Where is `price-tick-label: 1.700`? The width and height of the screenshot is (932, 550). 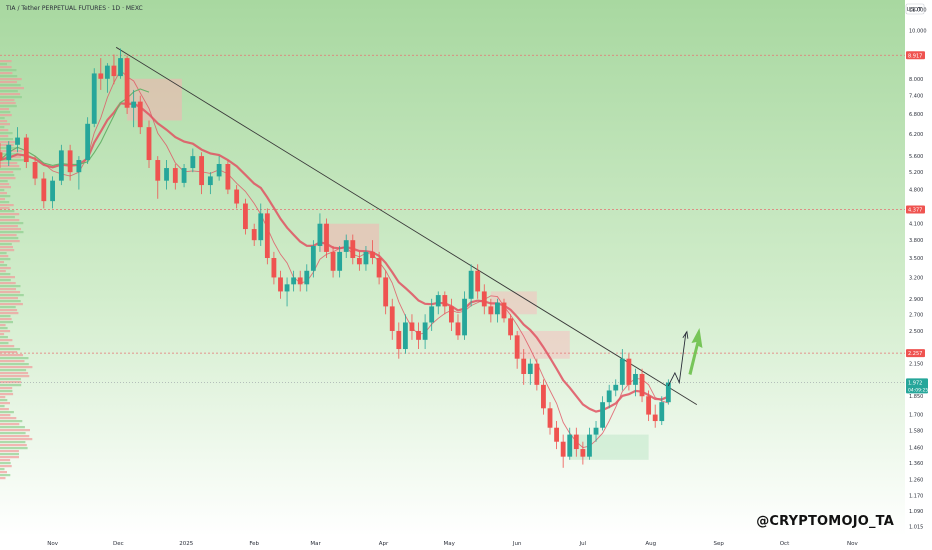 price-tick-label: 1.700 is located at coordinates (916, 416).